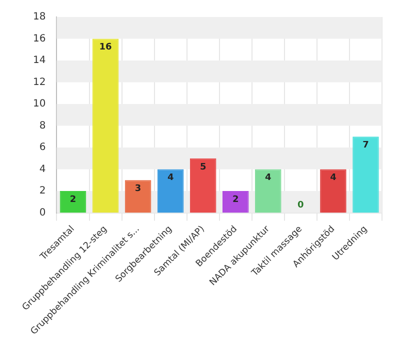 The image size is (404, 348). I want to click on y-tick-label: 4, so click(42, 169).